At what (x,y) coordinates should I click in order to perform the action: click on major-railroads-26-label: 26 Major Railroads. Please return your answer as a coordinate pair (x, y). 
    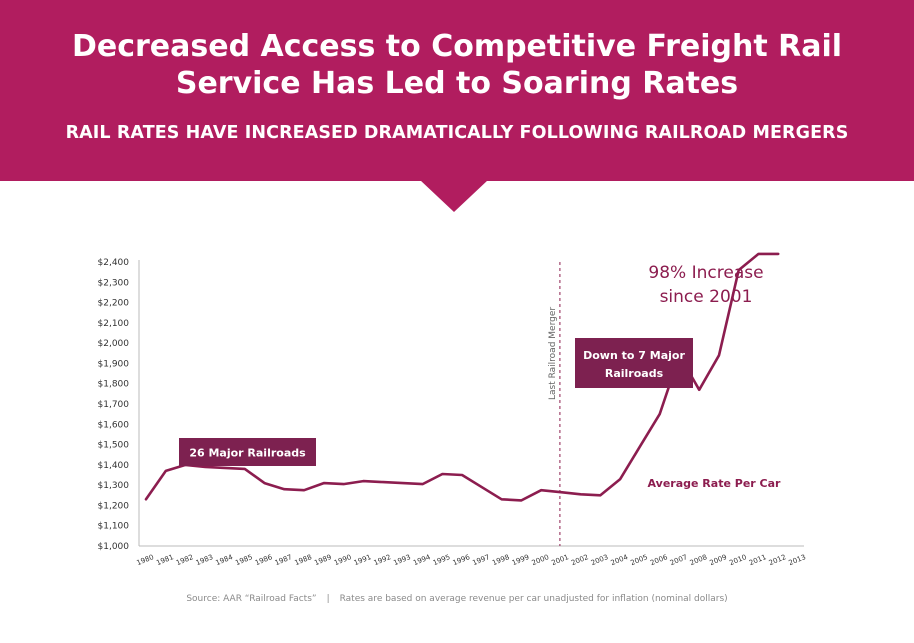
    Looking at the image, I should click on (247, 453).